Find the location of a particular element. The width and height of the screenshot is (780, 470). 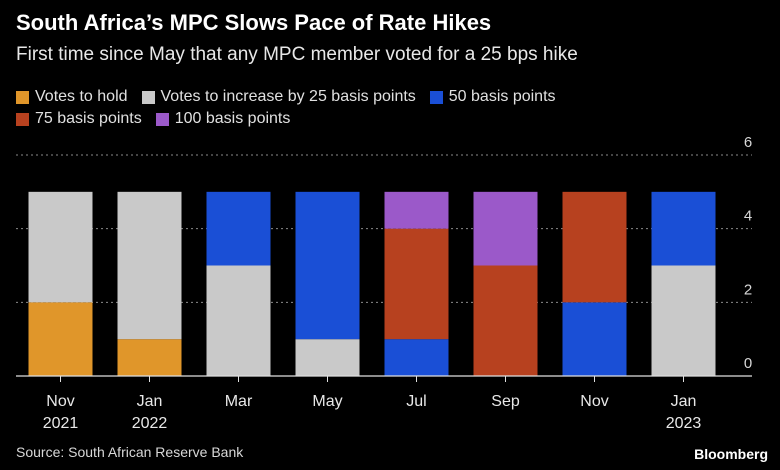

legend-swatch-hold is located at coordinates (22, 97).